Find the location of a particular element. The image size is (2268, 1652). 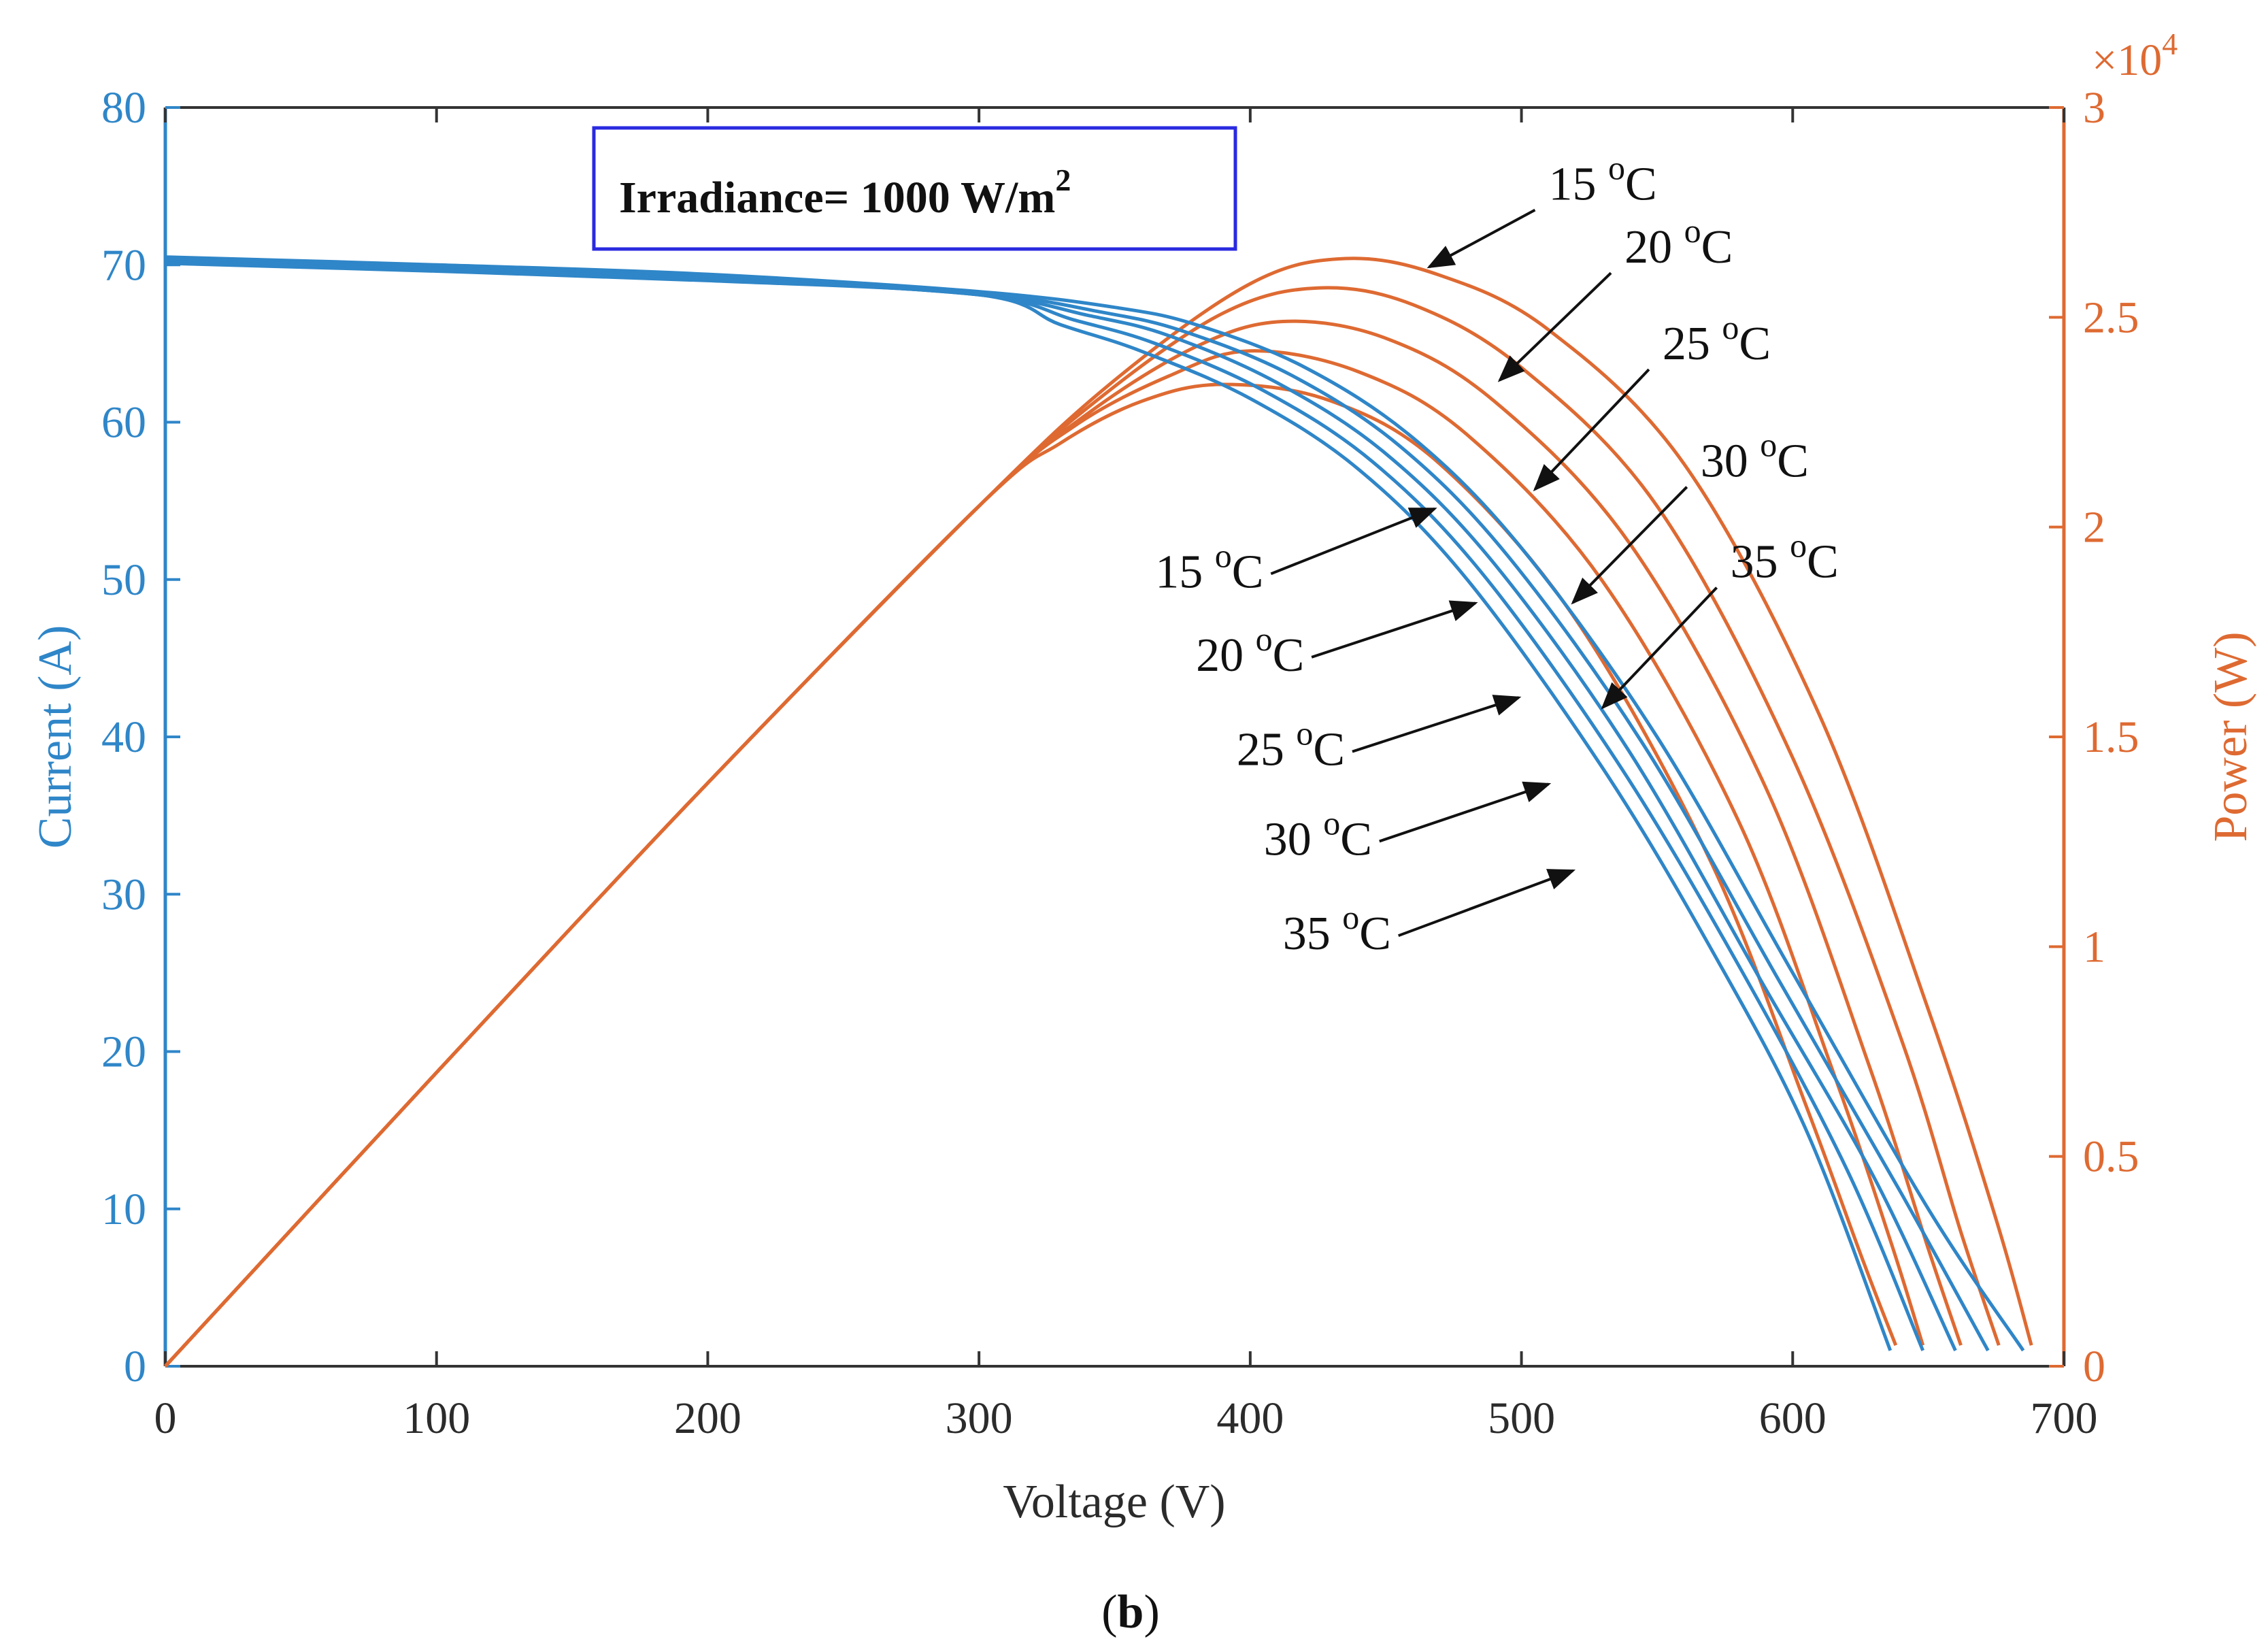

power-annotation-label: 30 oC is located at coordinates (1755, 457).